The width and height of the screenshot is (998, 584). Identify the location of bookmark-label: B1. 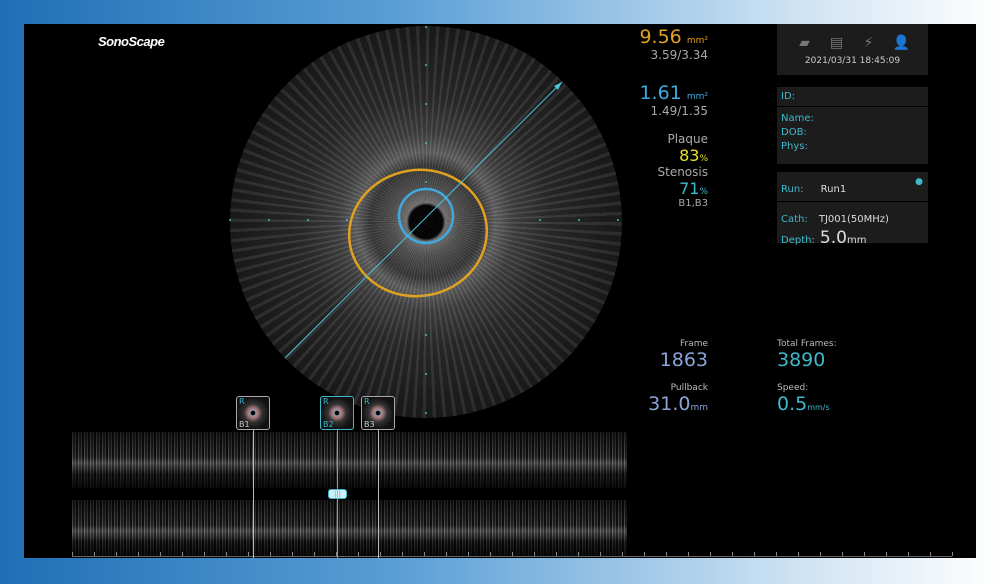
(244, 424).